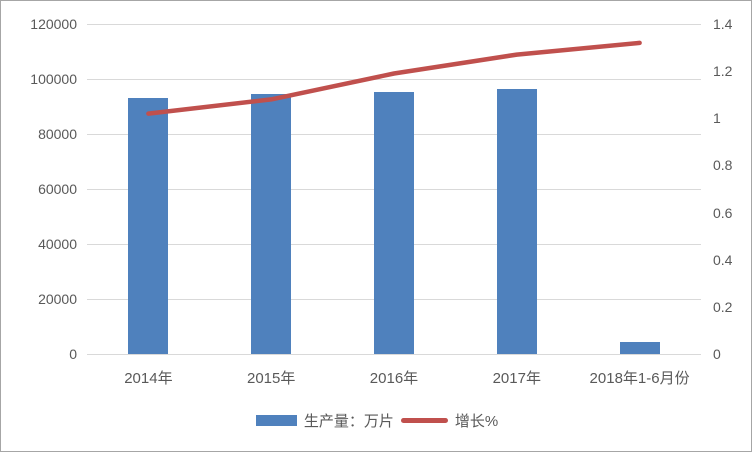 The width and height of the screenshot is (752, 452). Describe the element at coordinates (271, 224) in the screenshot. I see `bar-2015年` at that location.